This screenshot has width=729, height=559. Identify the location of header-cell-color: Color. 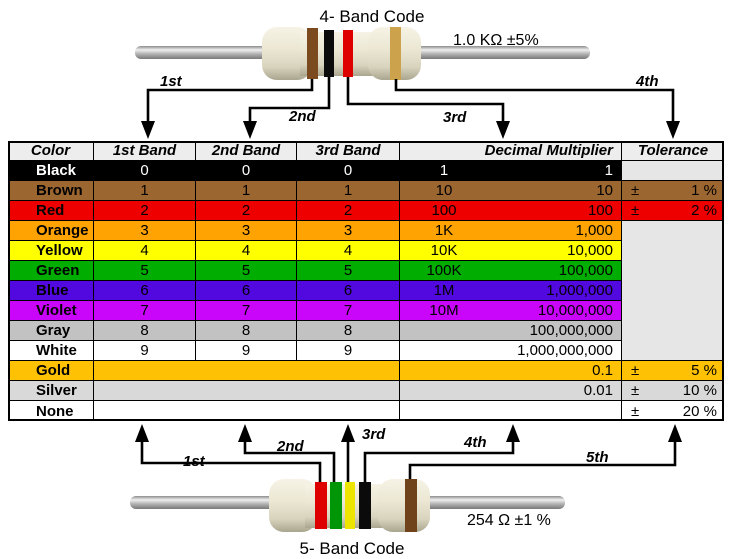
(51, 151).